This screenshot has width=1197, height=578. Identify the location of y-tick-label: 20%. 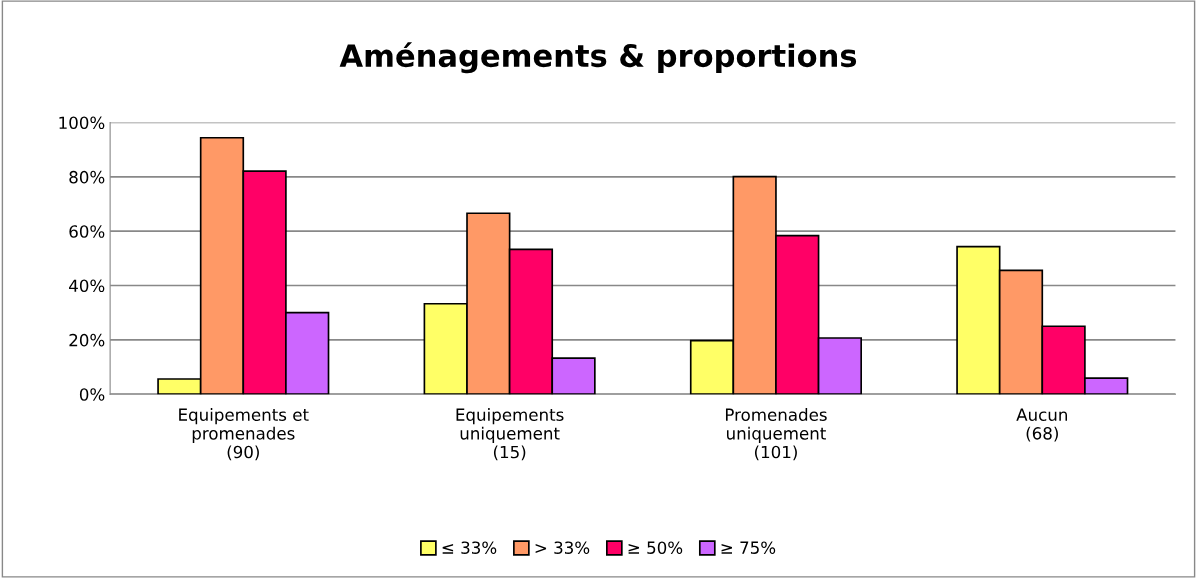
(87, 340).